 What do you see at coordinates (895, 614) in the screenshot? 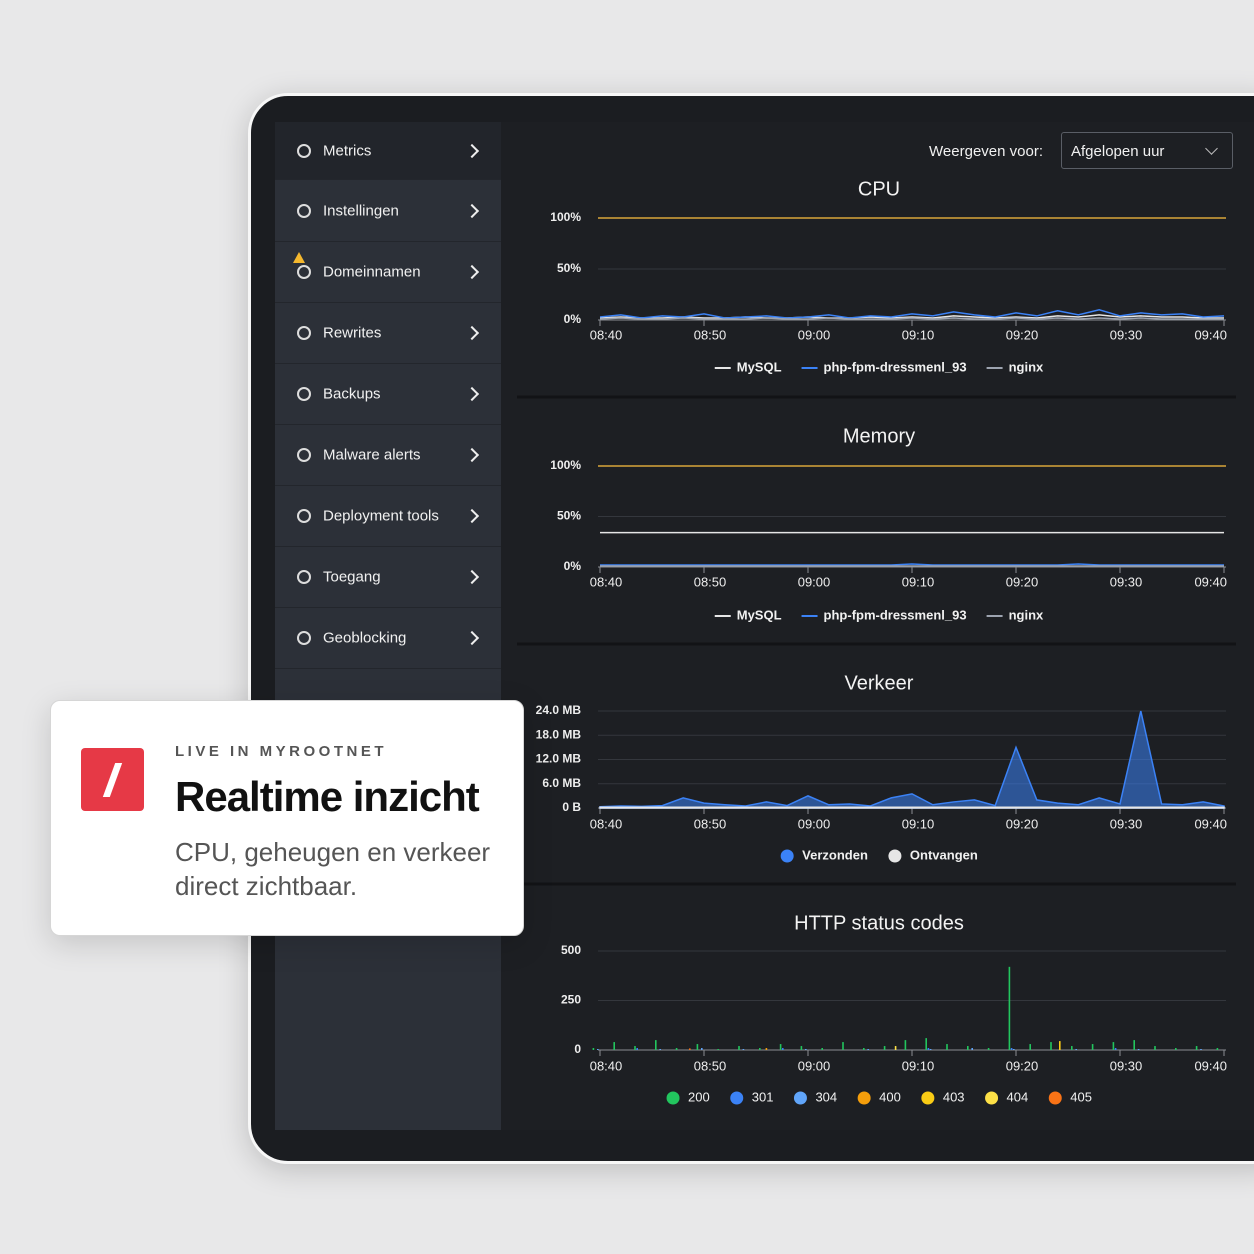
I see `legend-label: php-fpm-dressmenl_93` at bounding box center [895, 614].